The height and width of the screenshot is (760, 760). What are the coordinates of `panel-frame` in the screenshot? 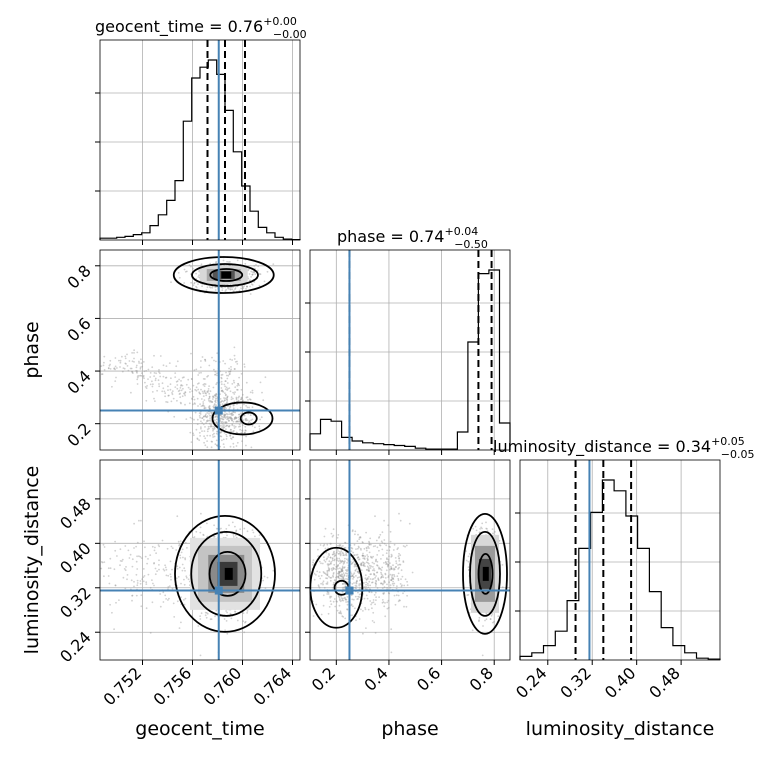 It's located at (620, 560).